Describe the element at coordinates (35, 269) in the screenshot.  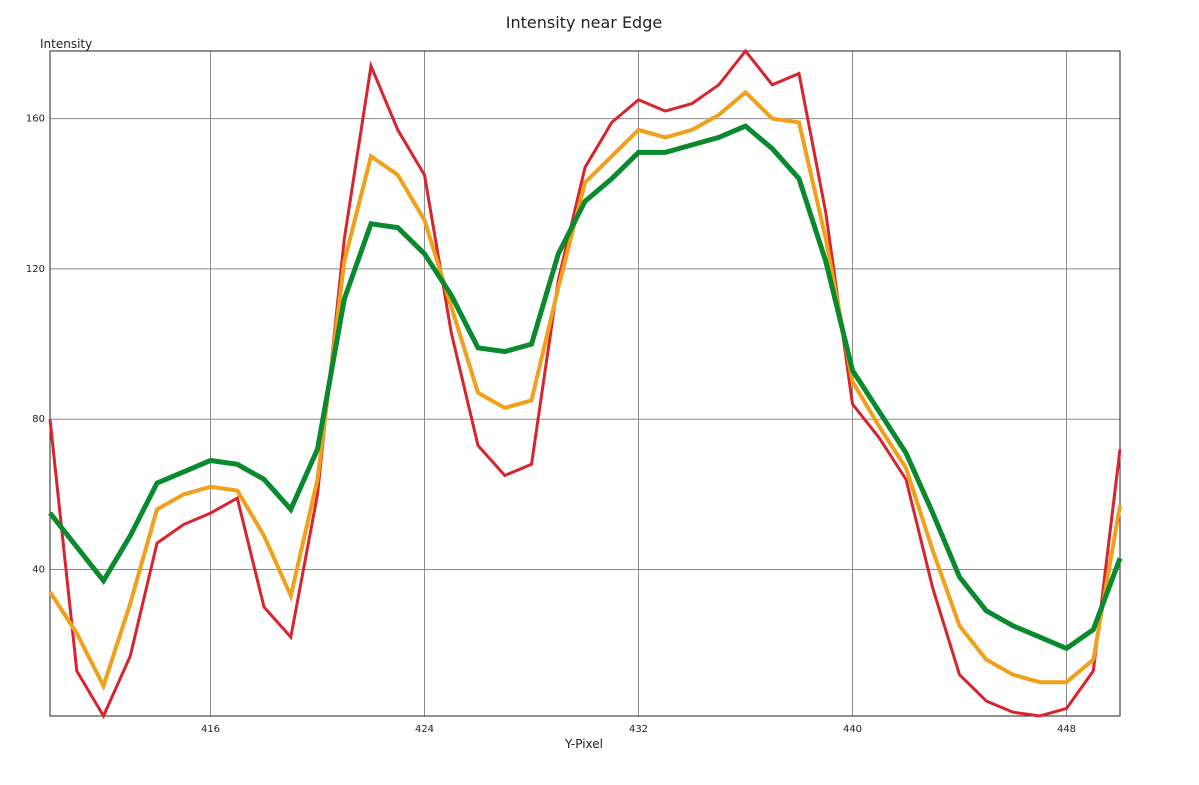
I see `y-tick-label: 120` at that location.